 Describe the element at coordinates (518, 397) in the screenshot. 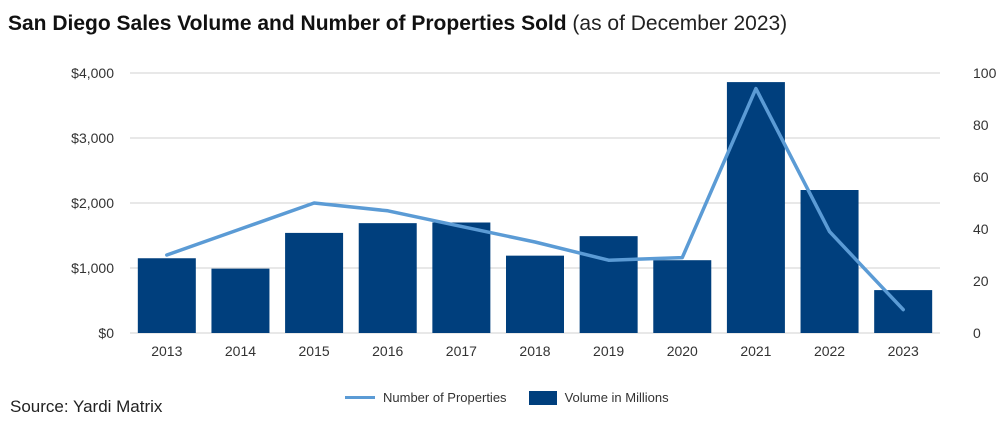

I see `chart-legend: Number of Properties Volume in Millions` at that location.